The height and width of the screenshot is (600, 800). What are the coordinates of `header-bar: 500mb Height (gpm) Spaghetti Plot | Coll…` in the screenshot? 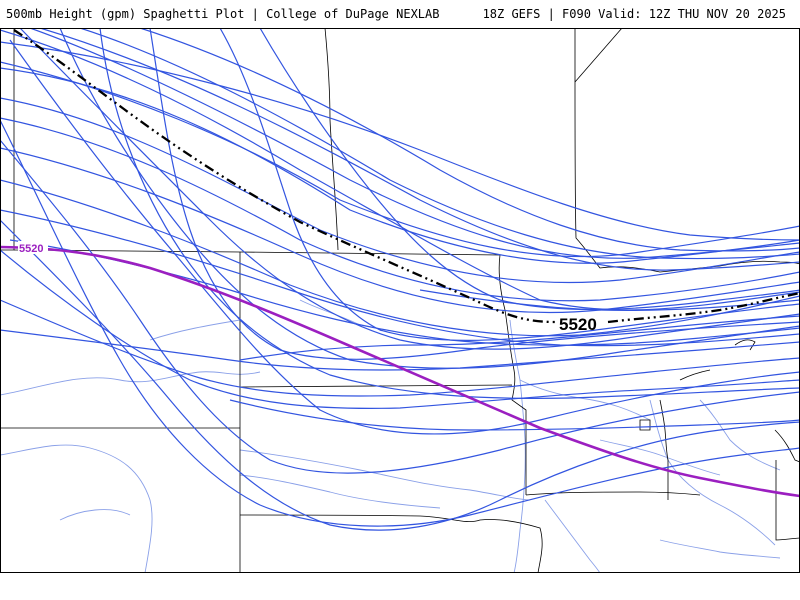 It's located at (400, 14).